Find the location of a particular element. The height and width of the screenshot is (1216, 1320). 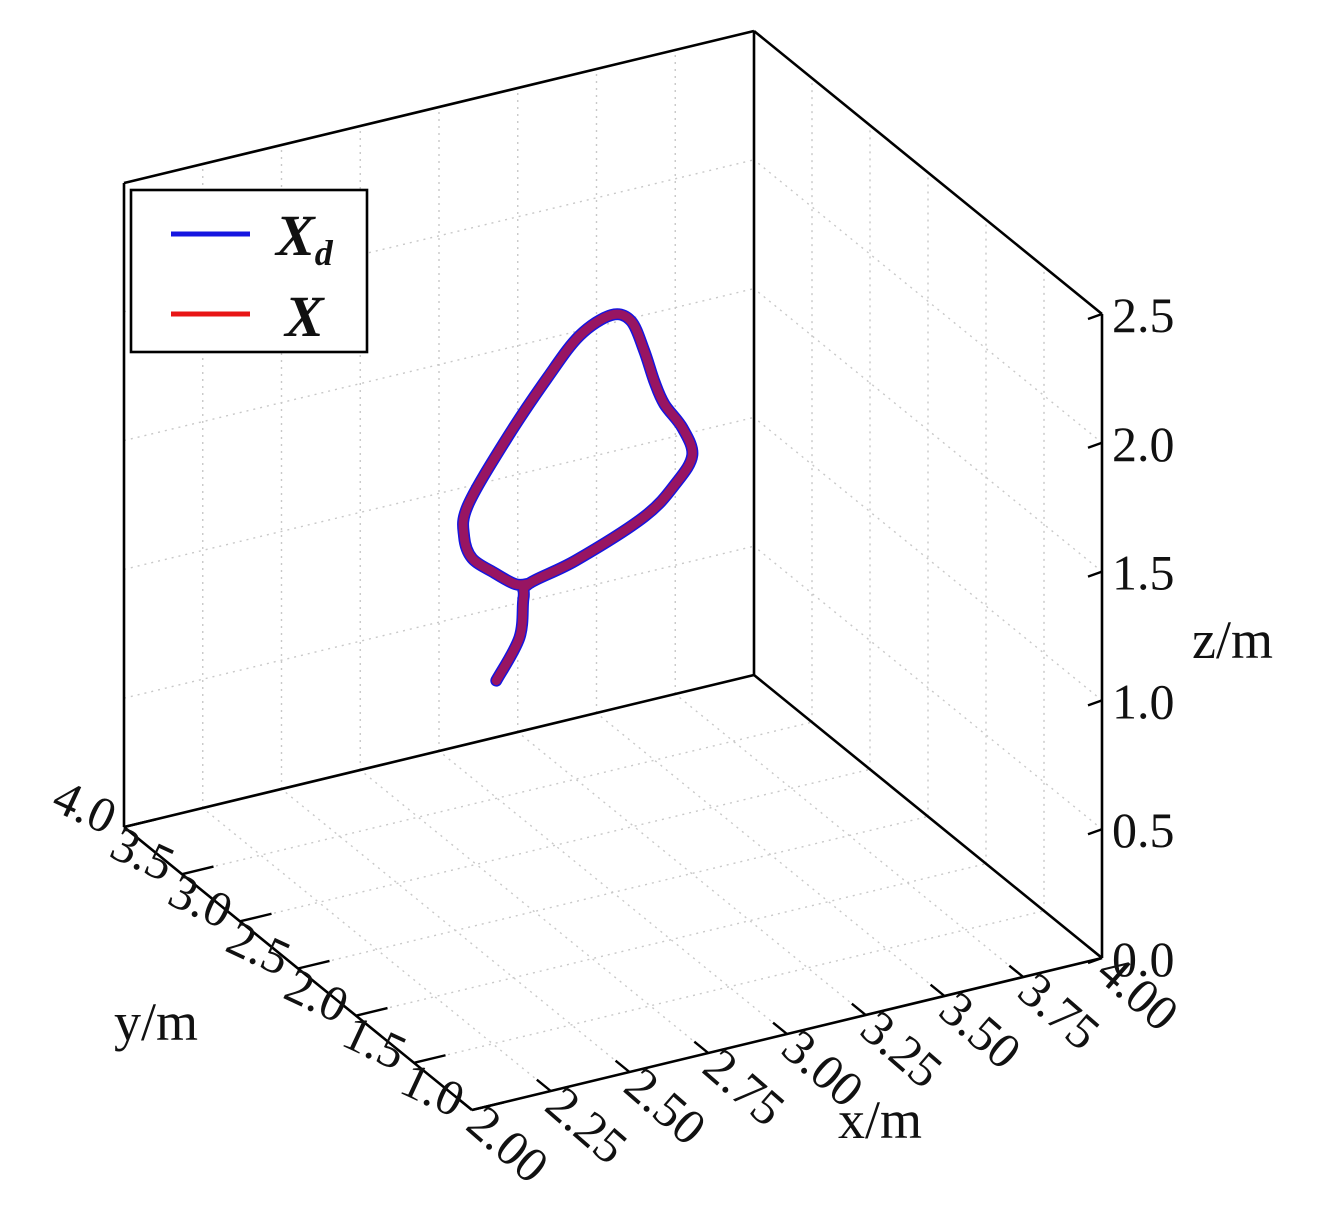

z-axis-label: z/m is located at coordinates (1232, 640).